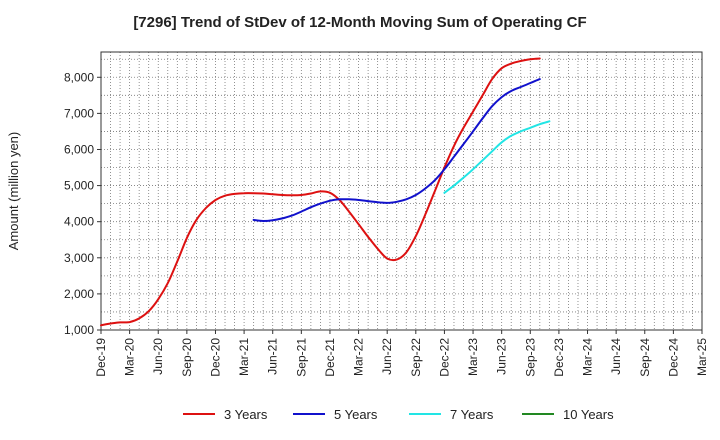 Image resolution: width=720 pixels, height=440 pixels. What do you see at coordinates (673, 357) in the screenshot?
I see `x-tick-label: Dec-24` at bounding box center [673, 357].